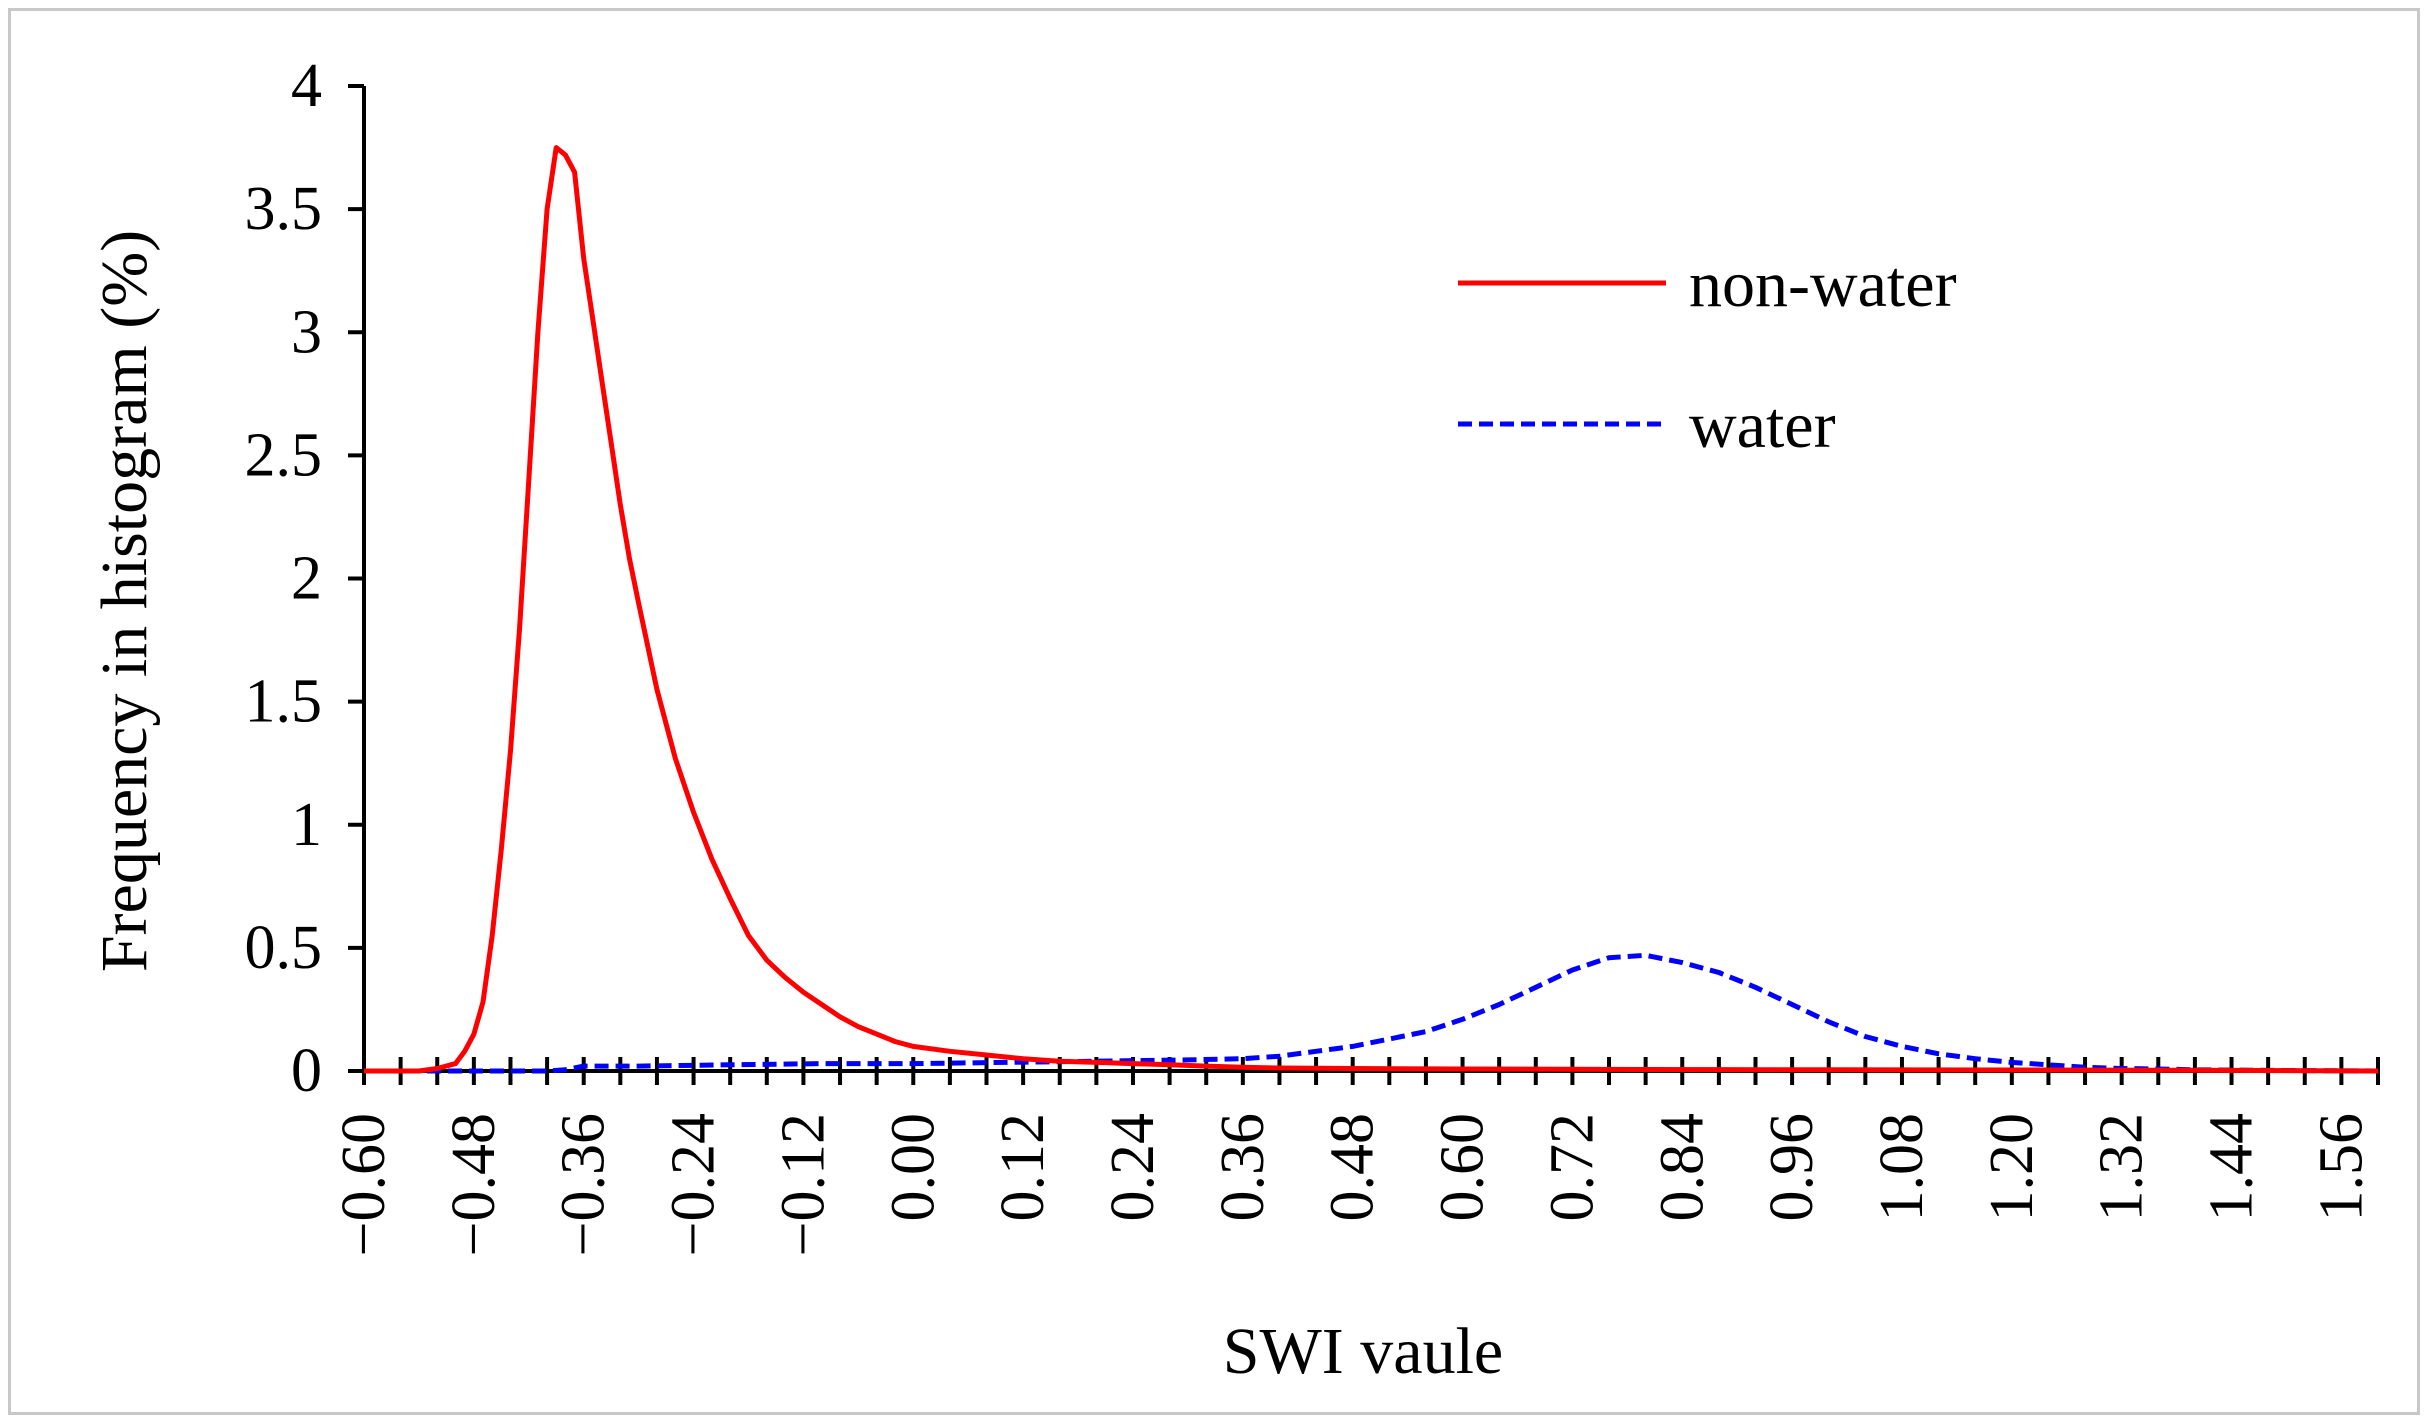 The image size is (2430, 1425). What do you see at coordinates (1707, 355) in the screenshot?
I see `legend: non-water water` at bounding box center [1707, 355].